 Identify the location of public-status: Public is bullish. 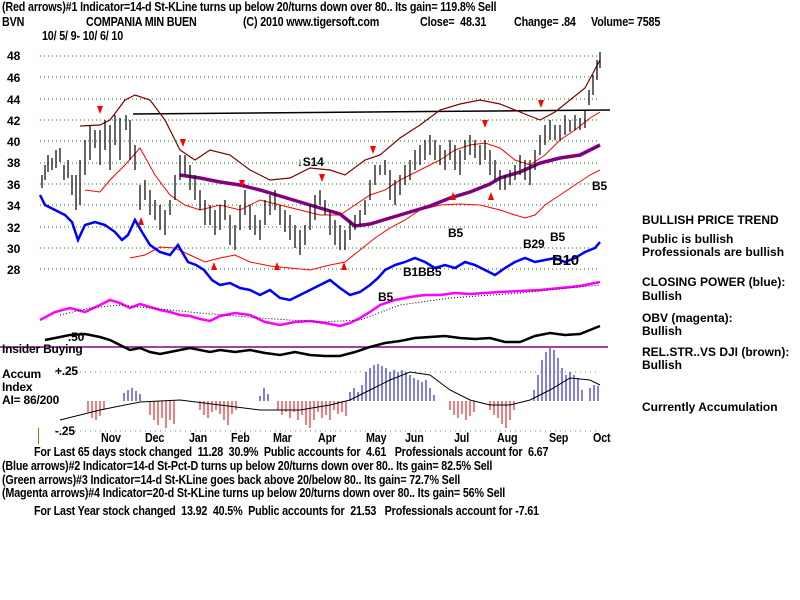
(688, 239).